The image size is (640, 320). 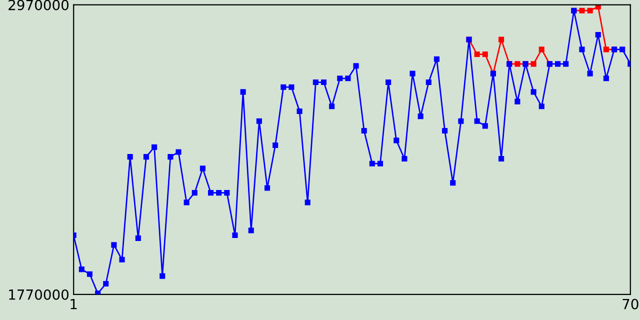 I want to click on y-tick-label: 2970000, so click(x=38, y=5).